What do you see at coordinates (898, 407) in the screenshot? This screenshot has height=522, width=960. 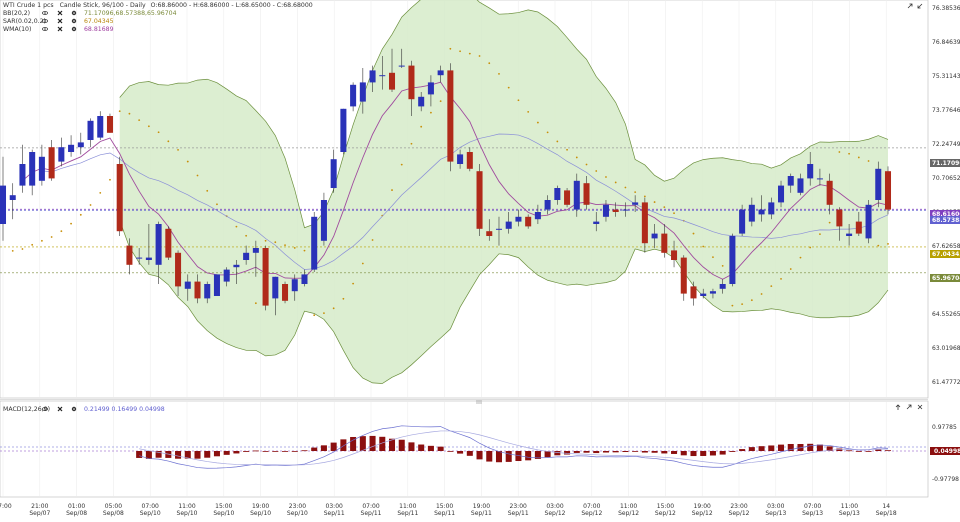 I see `macd-move-up-icon` at bounding box center [898, 407].